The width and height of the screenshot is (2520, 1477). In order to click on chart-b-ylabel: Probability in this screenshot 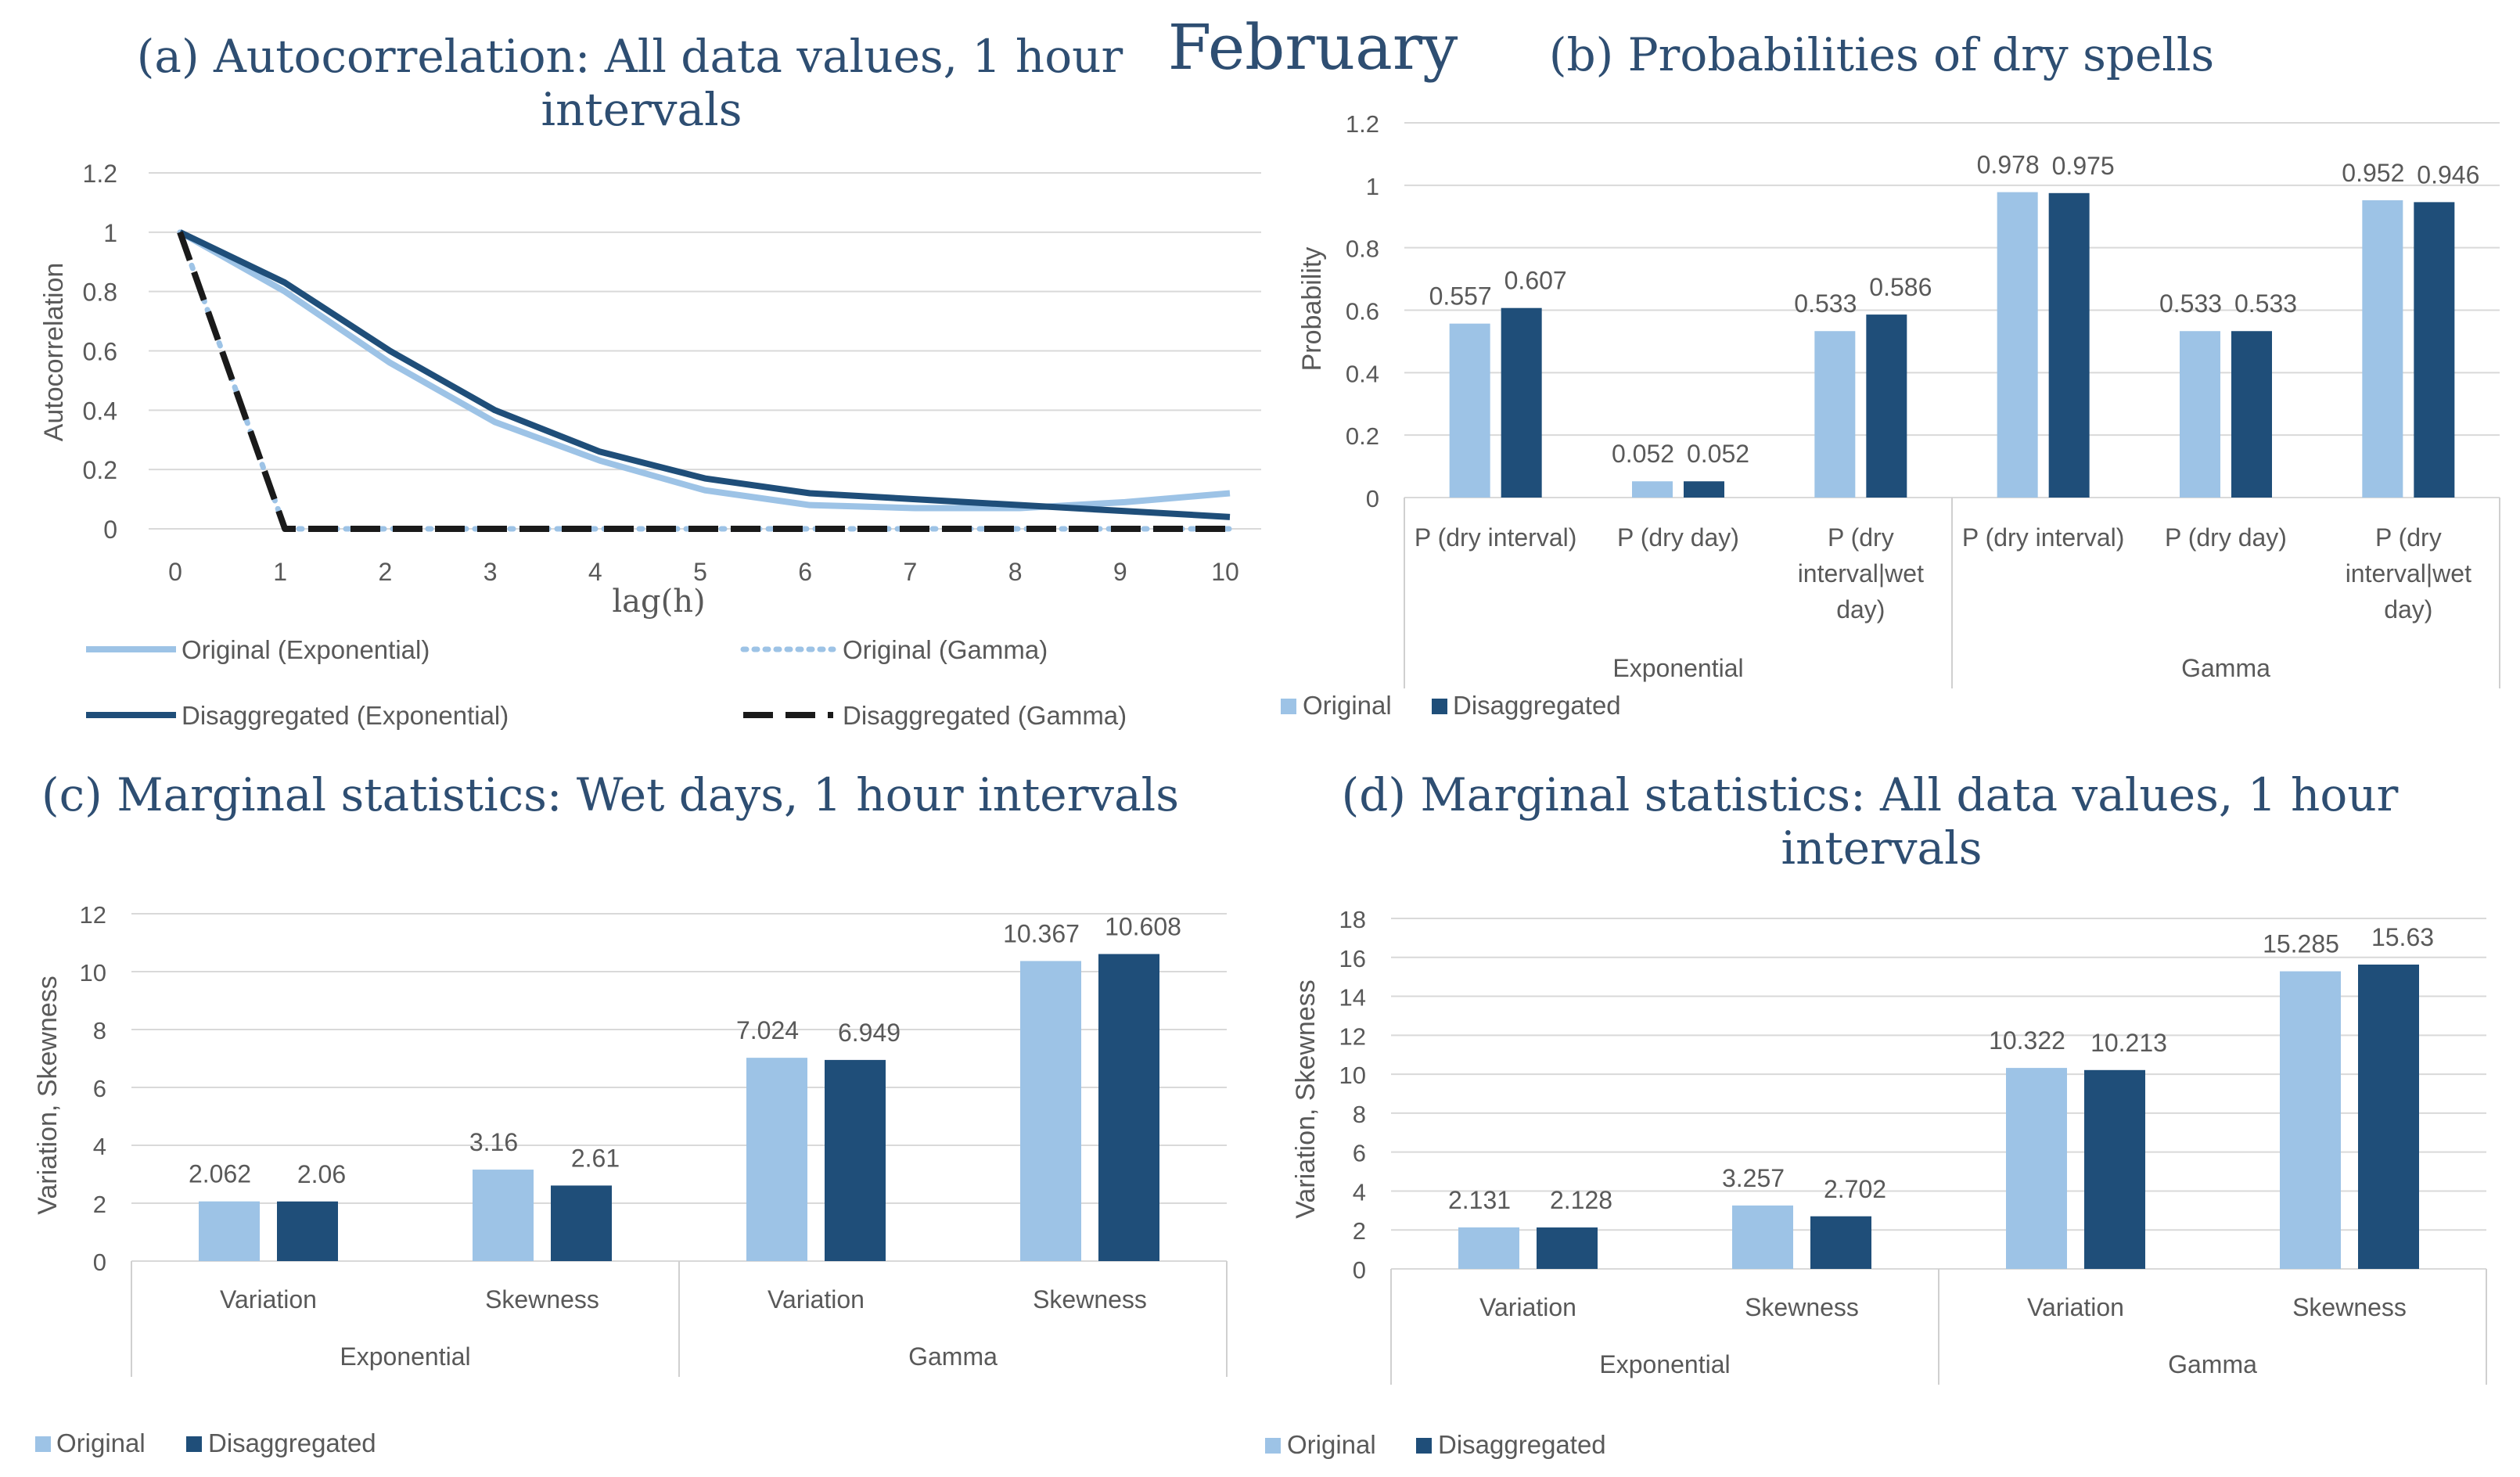, I will do `click(1312, 310)`.